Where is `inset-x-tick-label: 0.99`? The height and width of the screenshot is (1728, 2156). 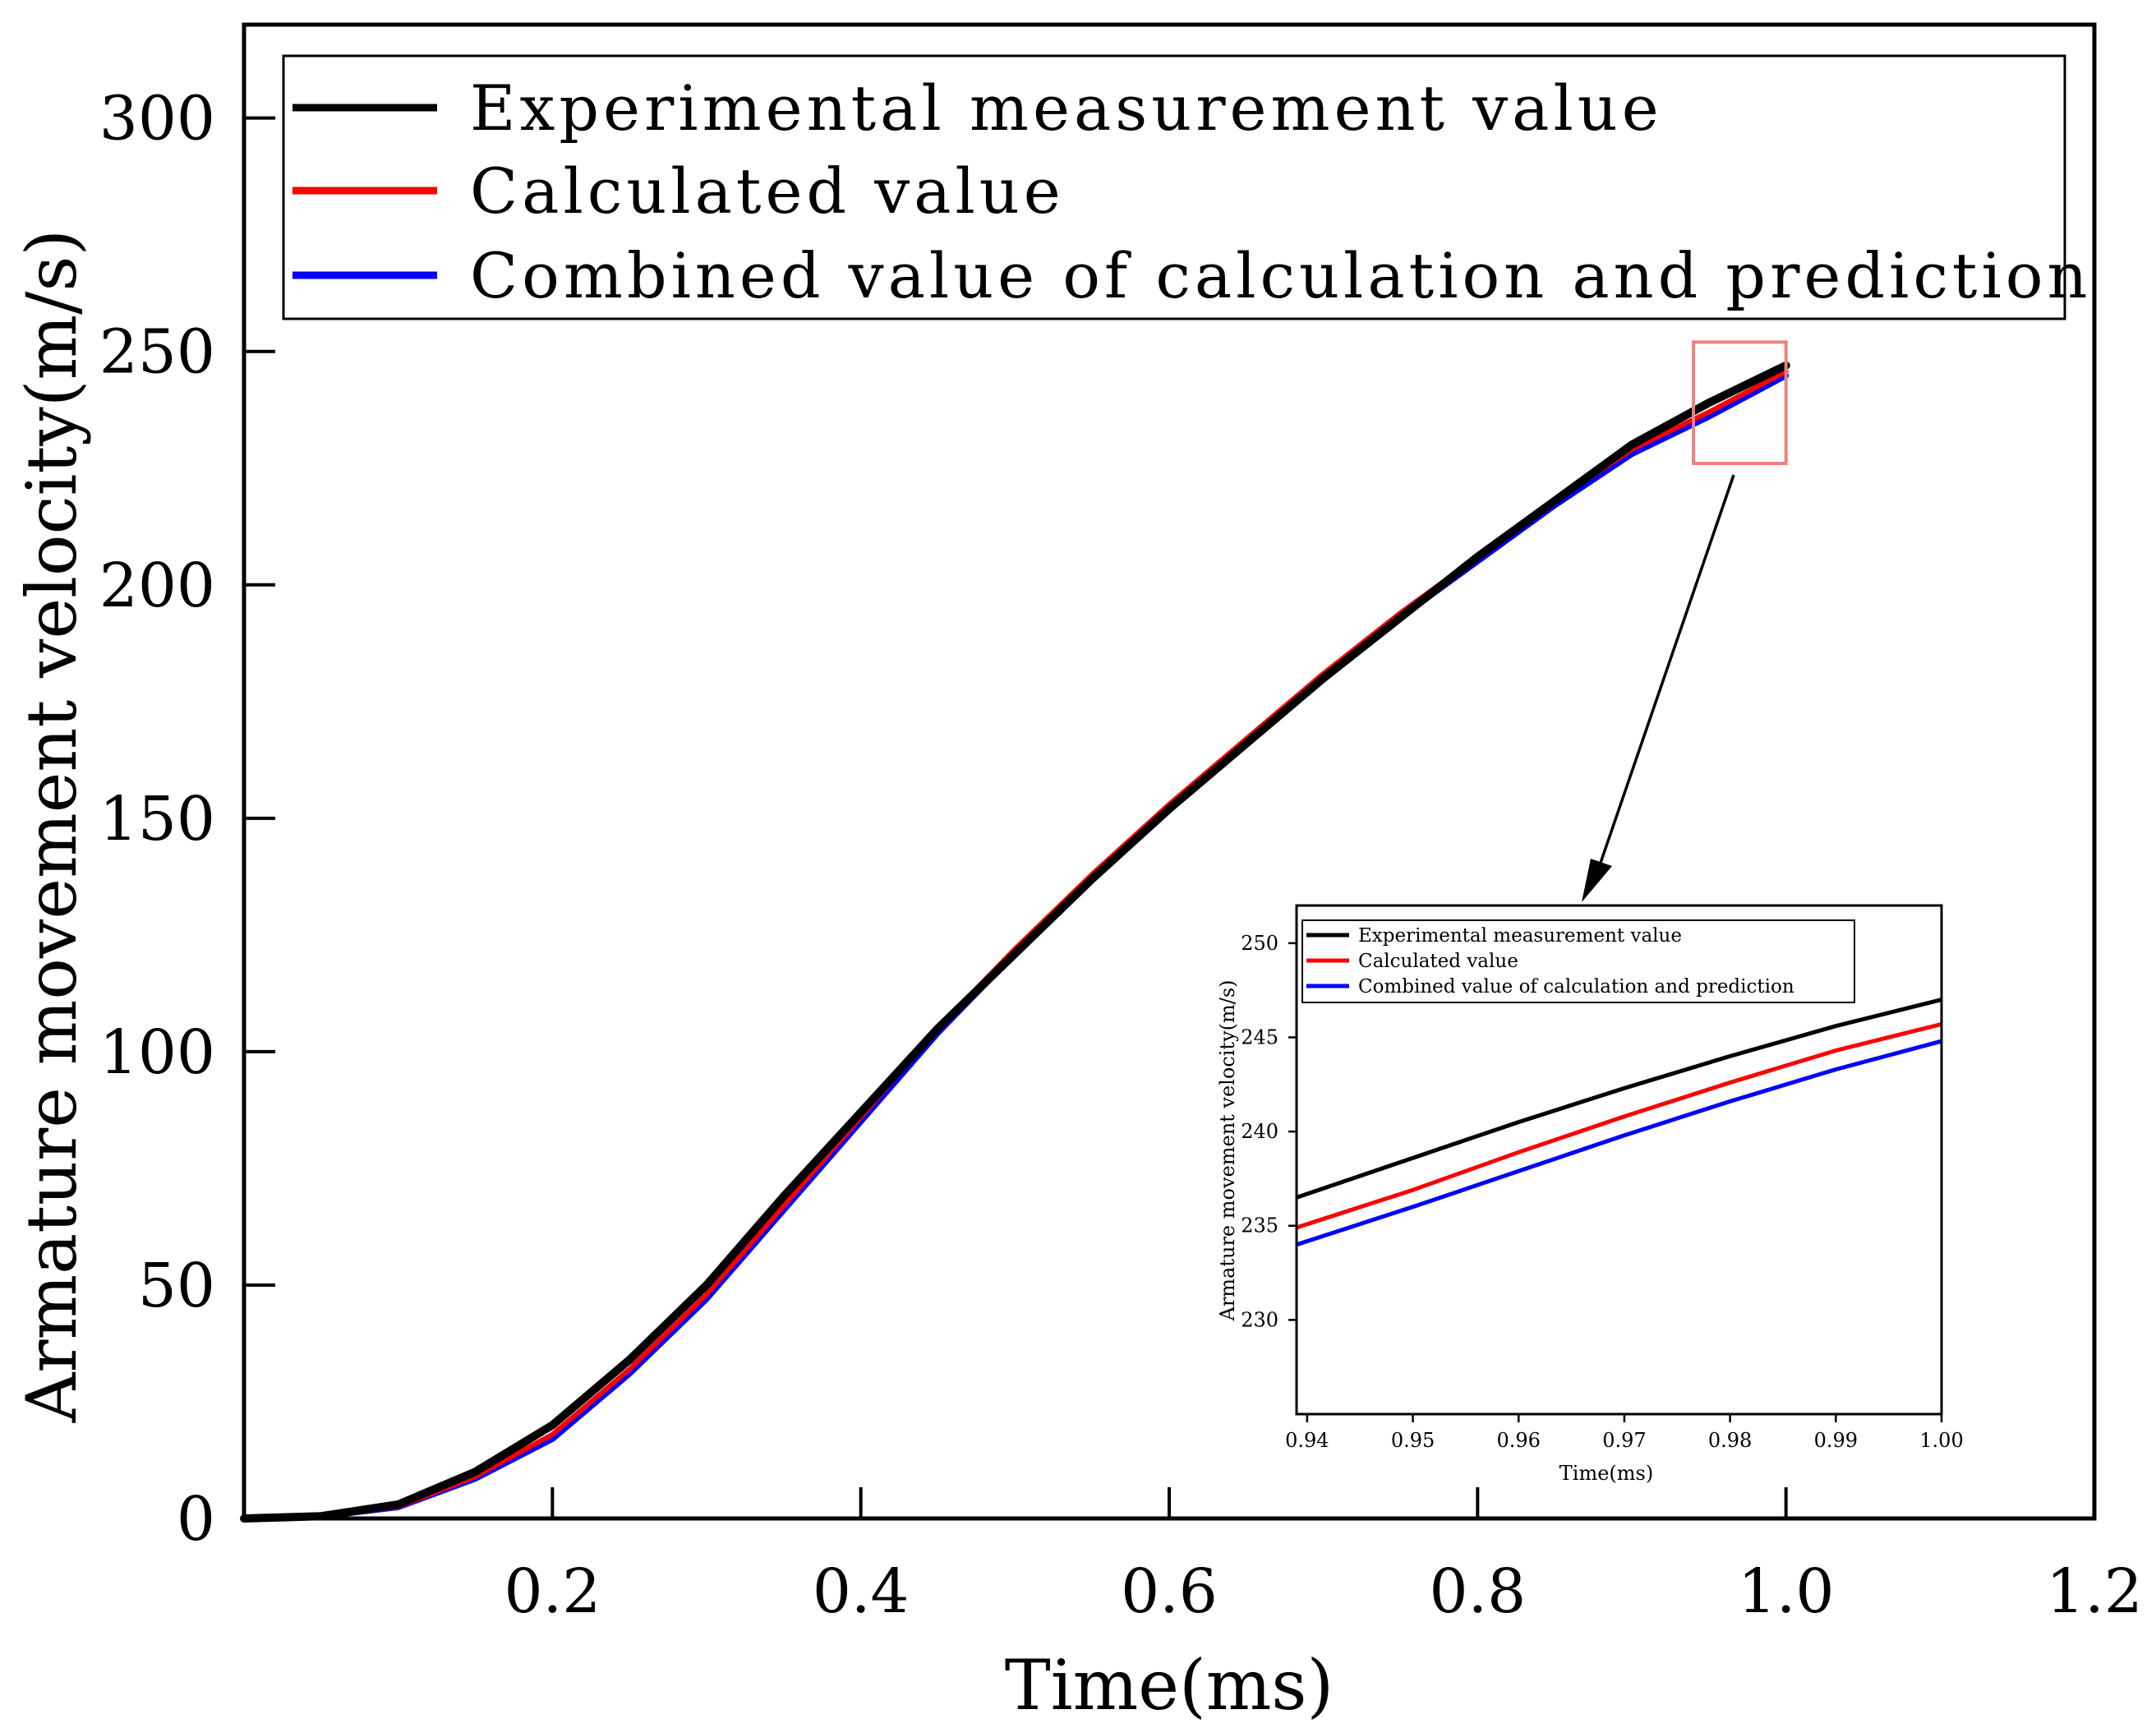
inset-x-tick-label: 0.99 is located at coordinates (1836, 1440).